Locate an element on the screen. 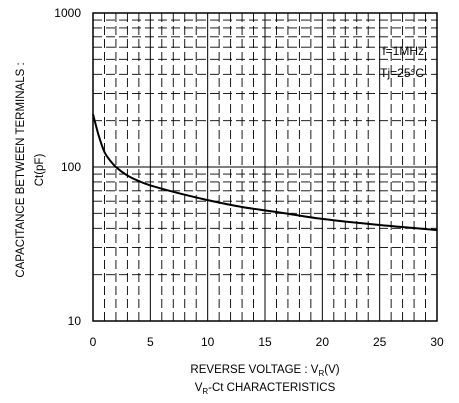 This screenshot has width=459, height=403. x-tick-label: 30 is located at coordinates (437, 342).